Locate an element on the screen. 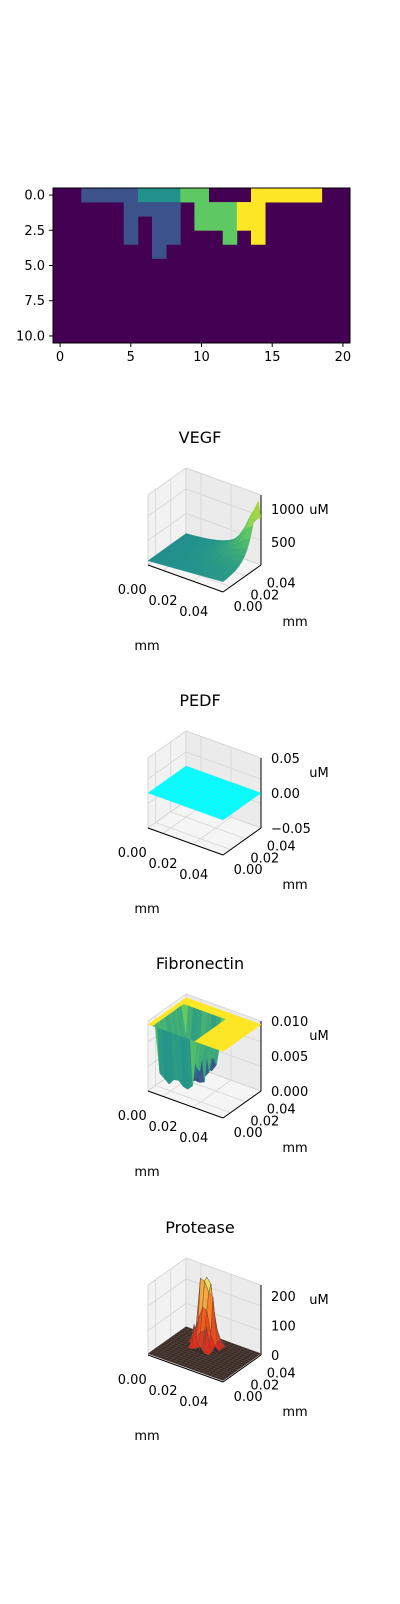 The height and width of the screenshot is (1604, 400). heatmap-x-tick-label: 5 is located at coordinates (131, 357).